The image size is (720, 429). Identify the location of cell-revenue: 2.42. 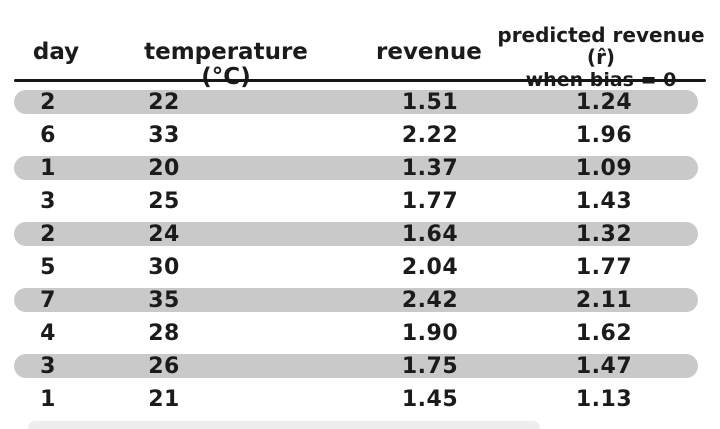
(430, 300).